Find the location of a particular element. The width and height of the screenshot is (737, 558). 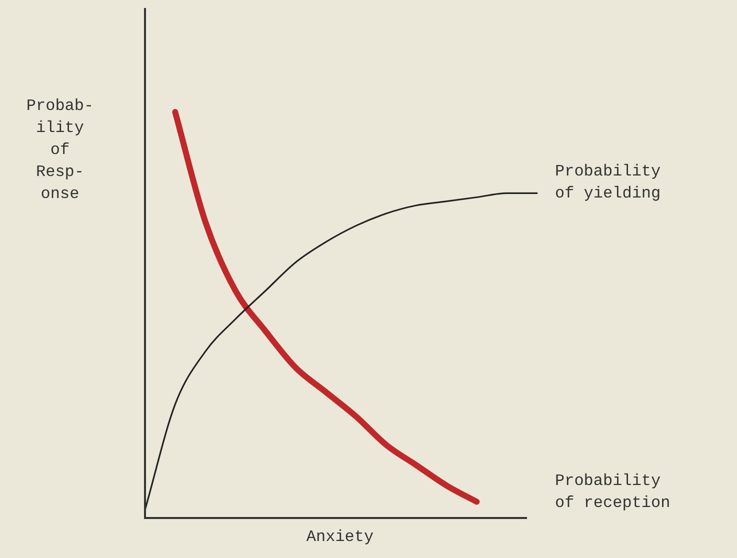

series-label: Probability of yielding is located at coordinates (608, 182).